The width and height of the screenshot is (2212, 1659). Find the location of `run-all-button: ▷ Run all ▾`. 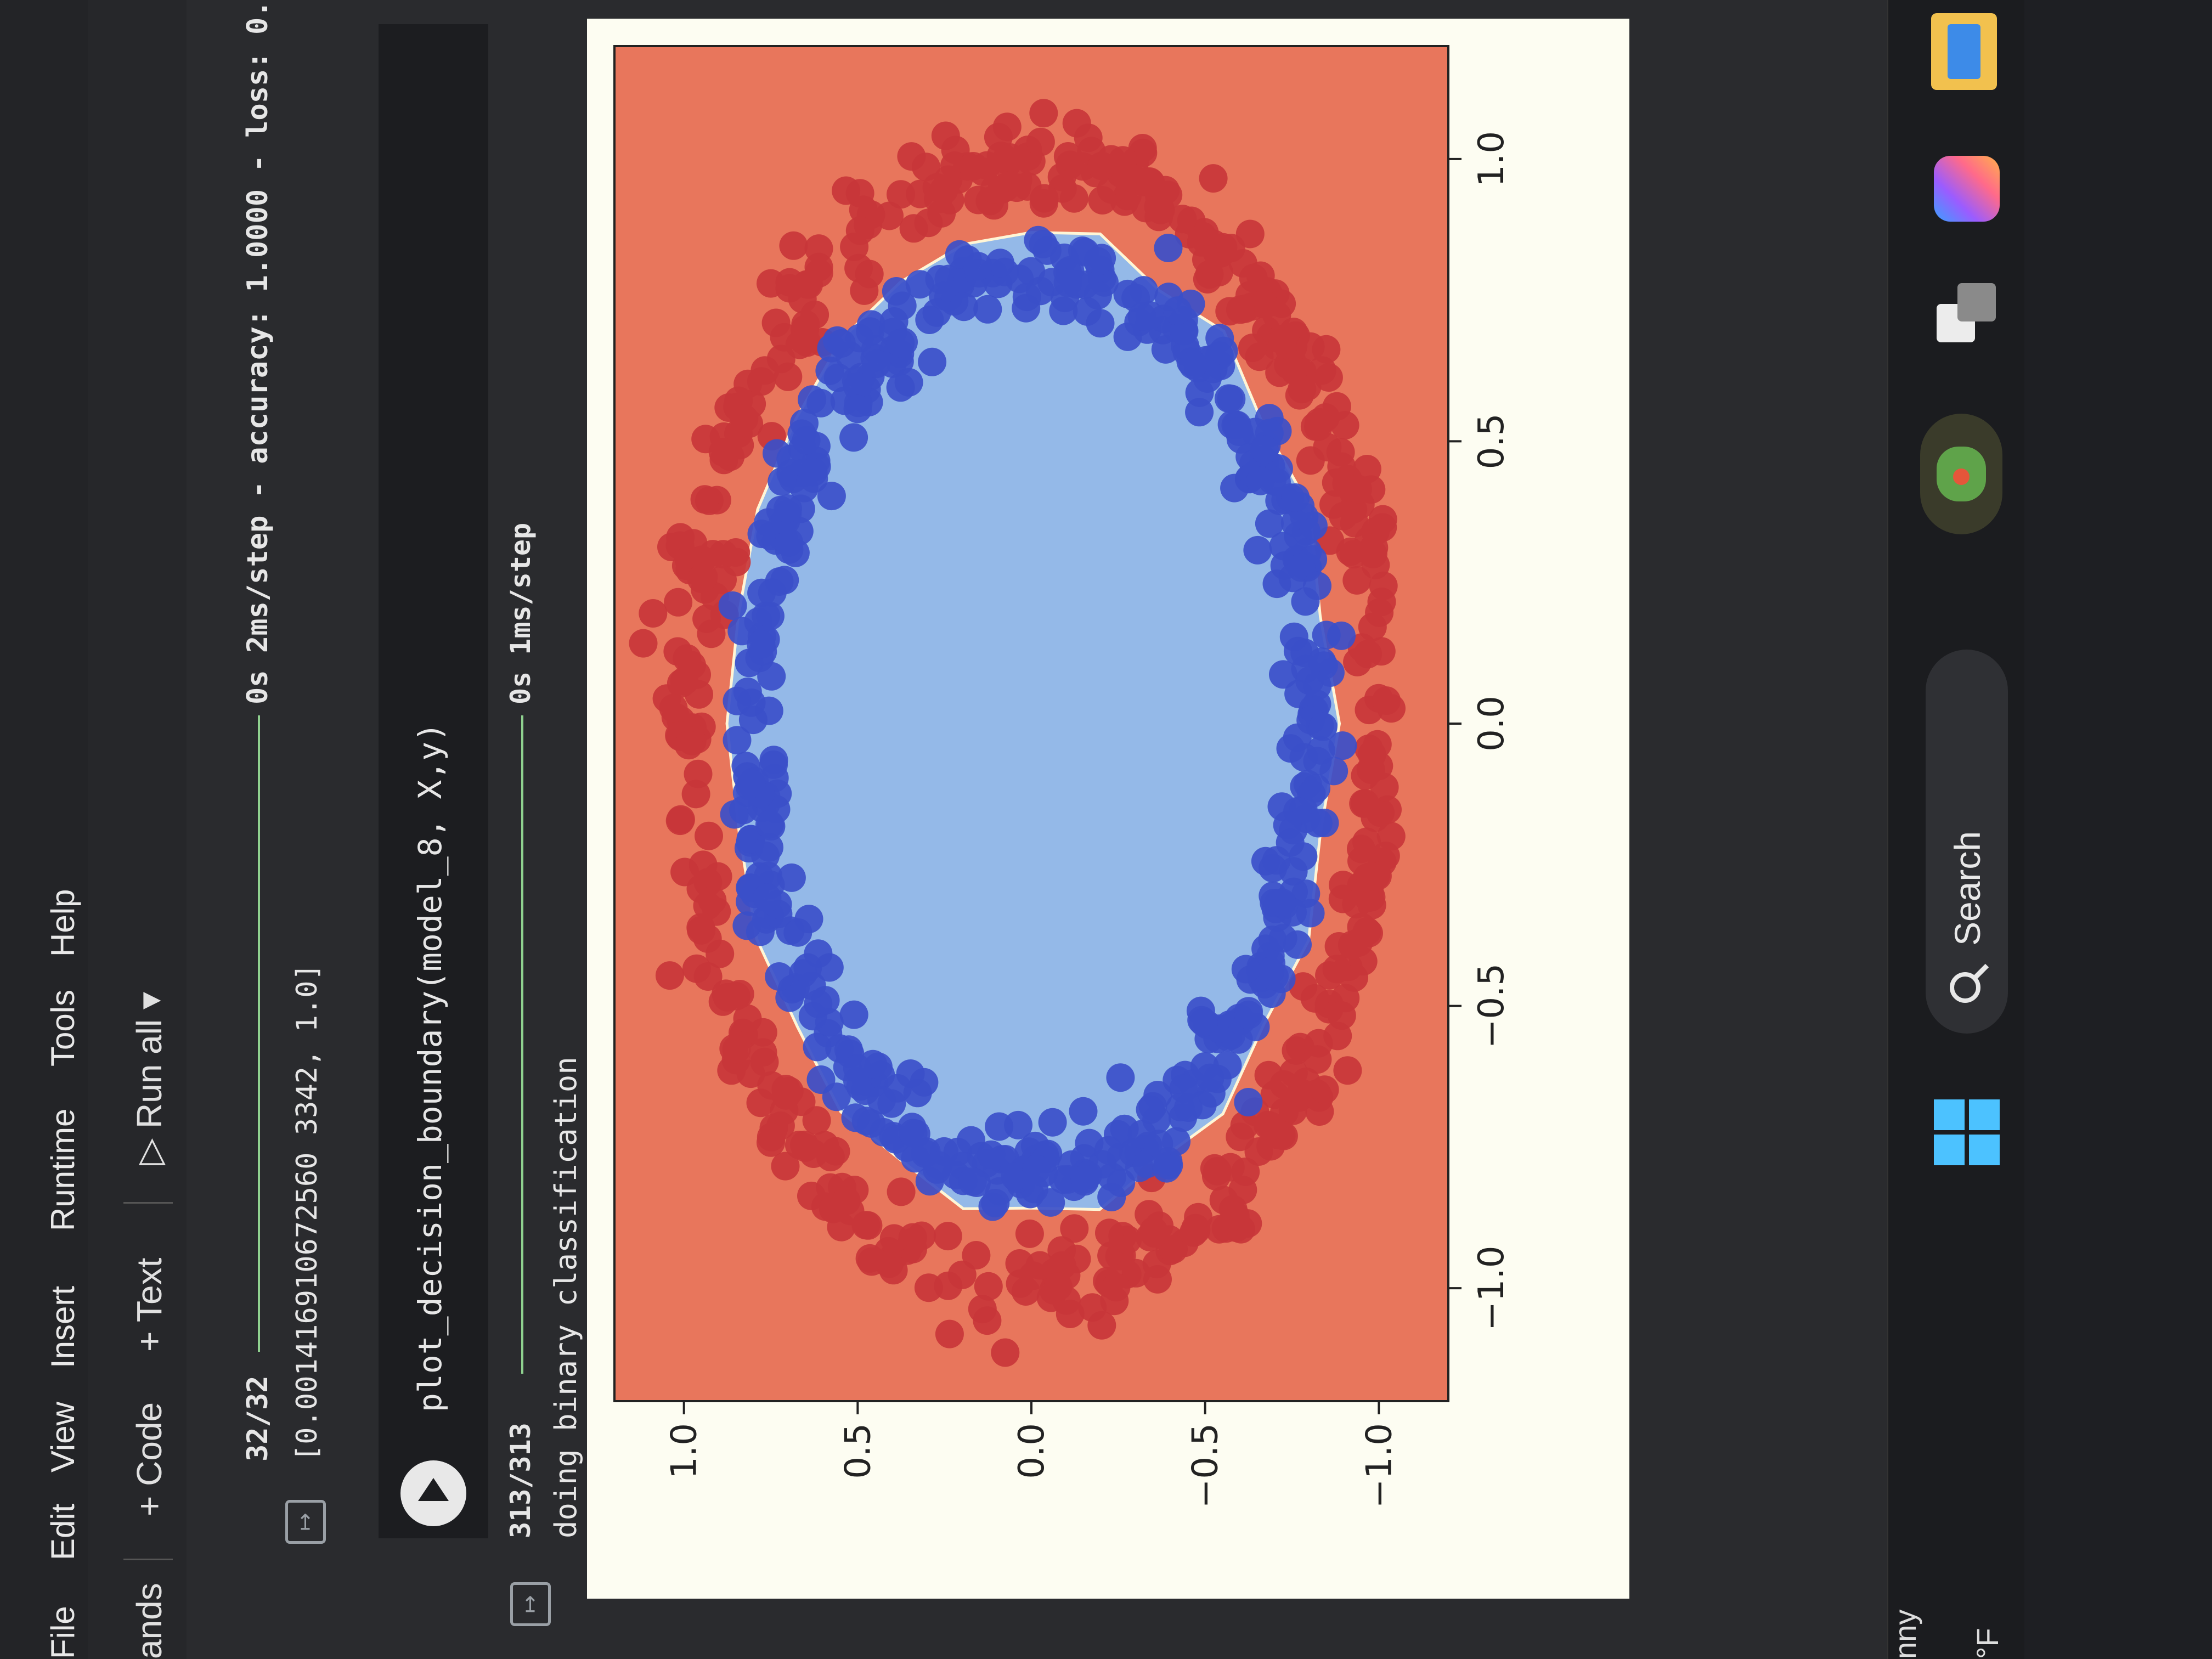

run-all-button: ▷ Run all ▾ is located at coordinates (149, 1078).